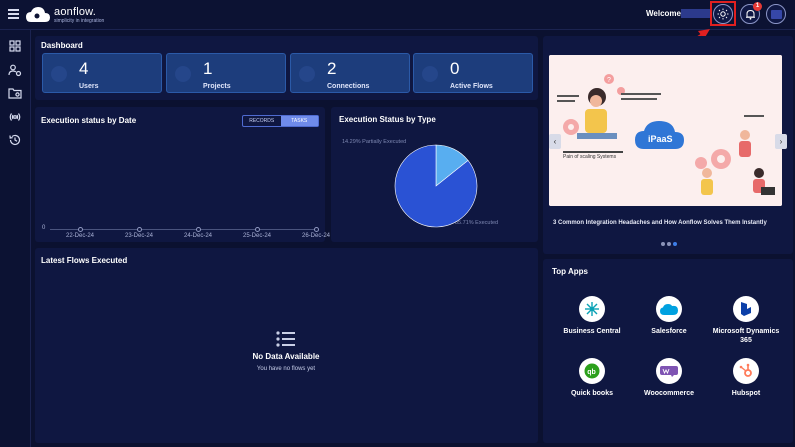  What do you see at coordinates (299, 121) in the screenshot?
I see `tasks-toggle-button: TASKS` at bounding box center [299, 121].